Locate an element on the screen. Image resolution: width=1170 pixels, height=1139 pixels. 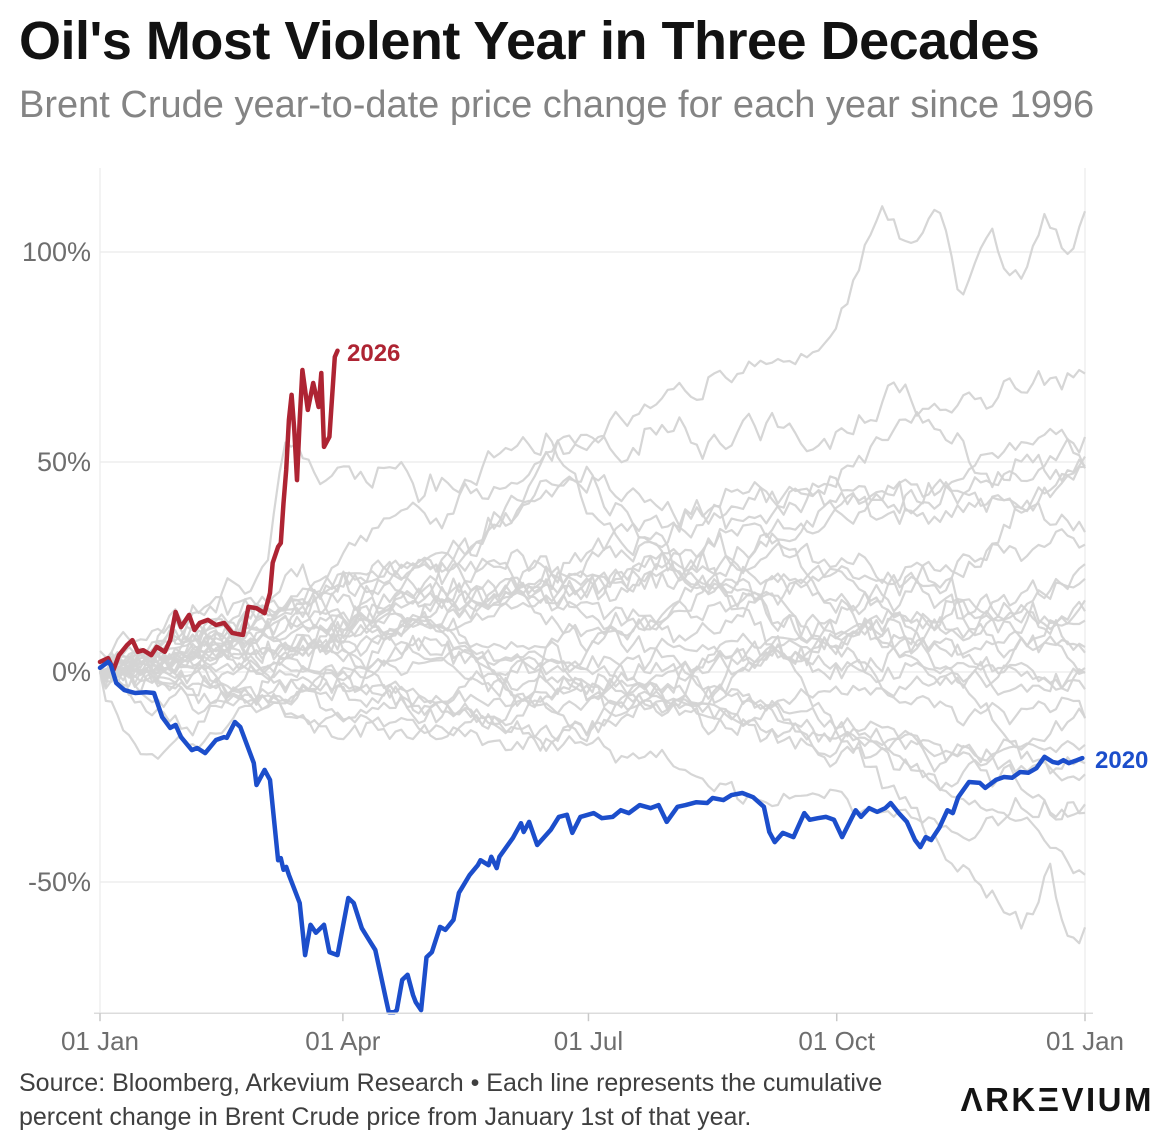
series-label-2020: 2020 is located at coordinates (1122, 760).